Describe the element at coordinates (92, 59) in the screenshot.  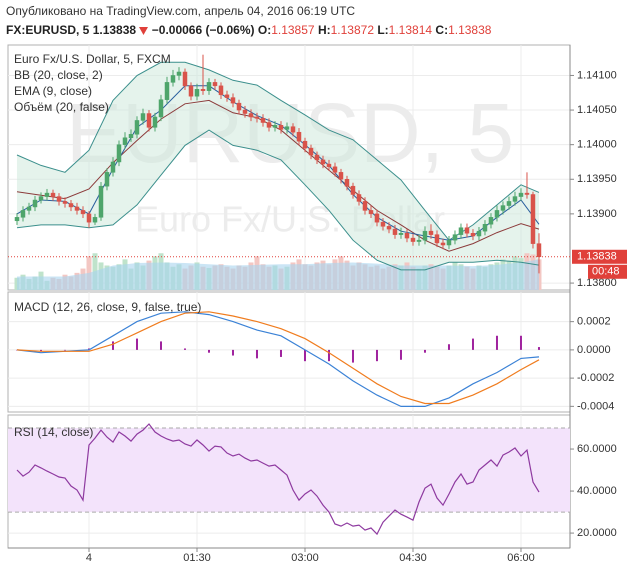
I see `chart-title: Euro Fx/U.S. Dollar, 5, FXCM` at that location.